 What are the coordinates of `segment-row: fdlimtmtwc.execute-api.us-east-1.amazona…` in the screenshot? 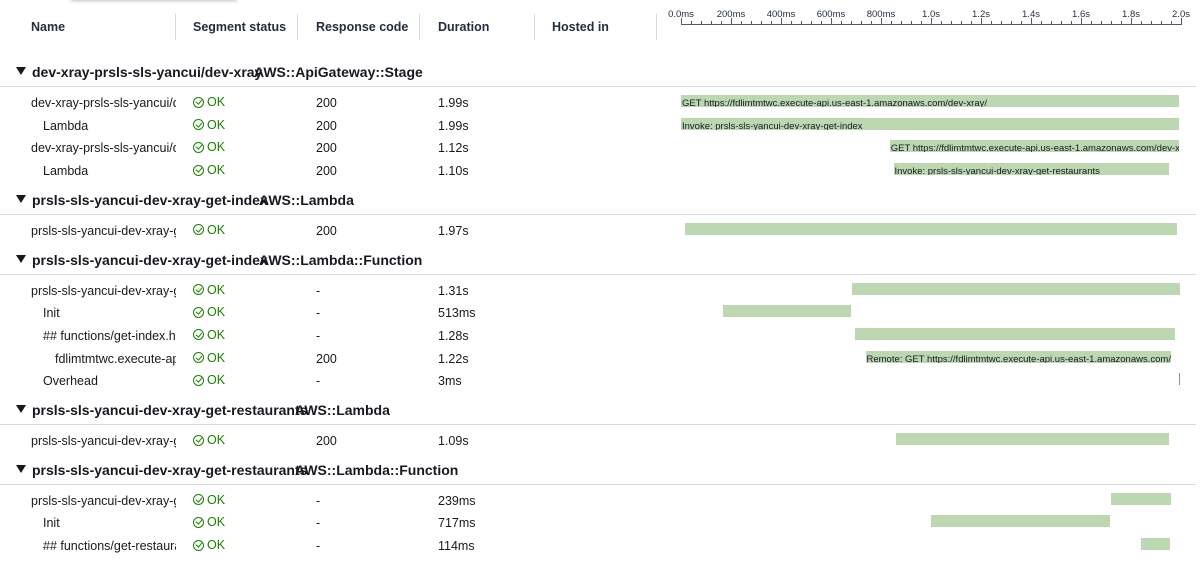 It's located at (600, 359).